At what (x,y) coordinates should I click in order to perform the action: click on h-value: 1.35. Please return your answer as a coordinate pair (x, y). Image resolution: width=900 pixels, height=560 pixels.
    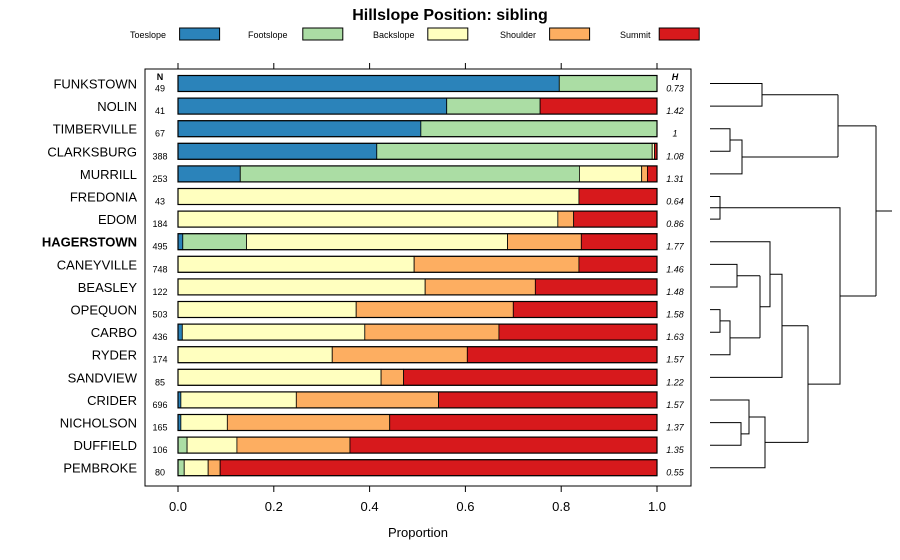
    Looking at the image, I should click on (675, 450).